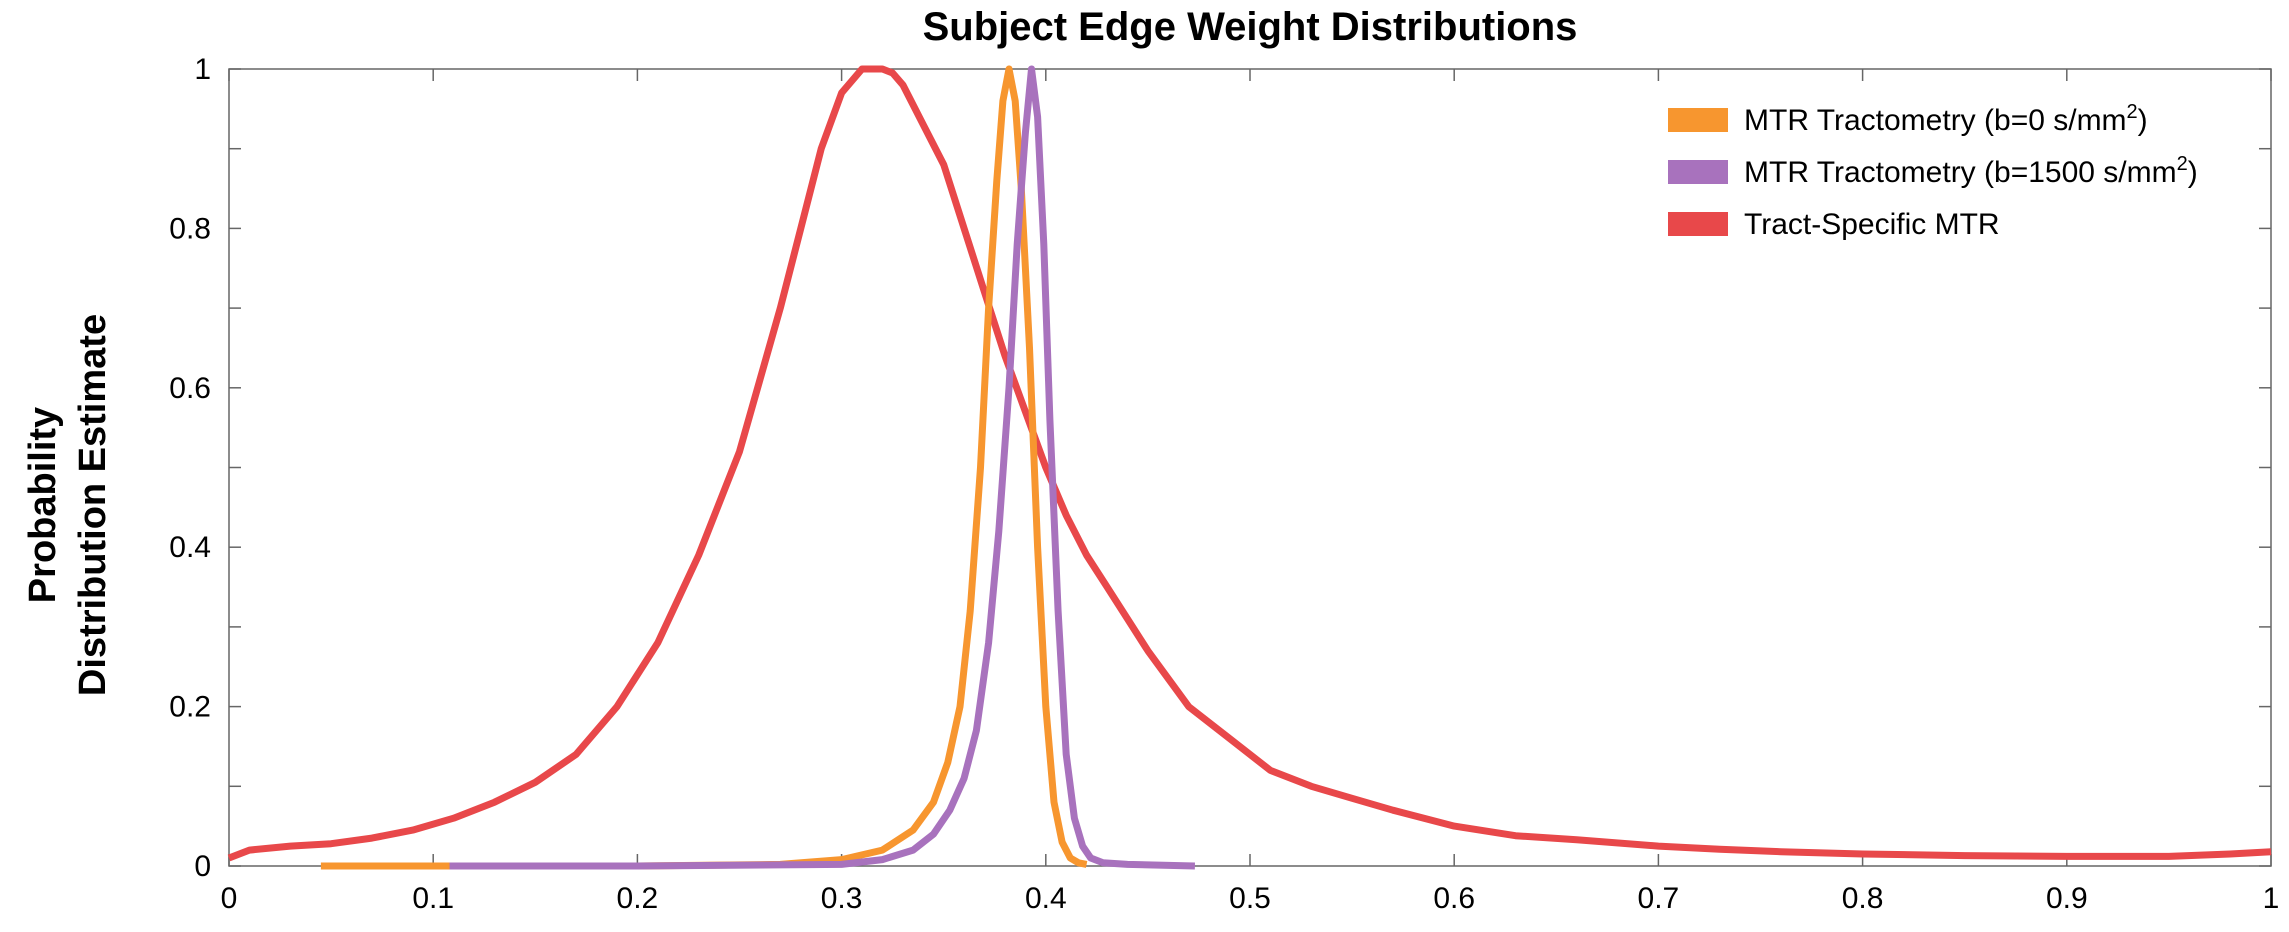  I want to click on y-axis-label: Probability Distribution Estimate, so click(68, 505).